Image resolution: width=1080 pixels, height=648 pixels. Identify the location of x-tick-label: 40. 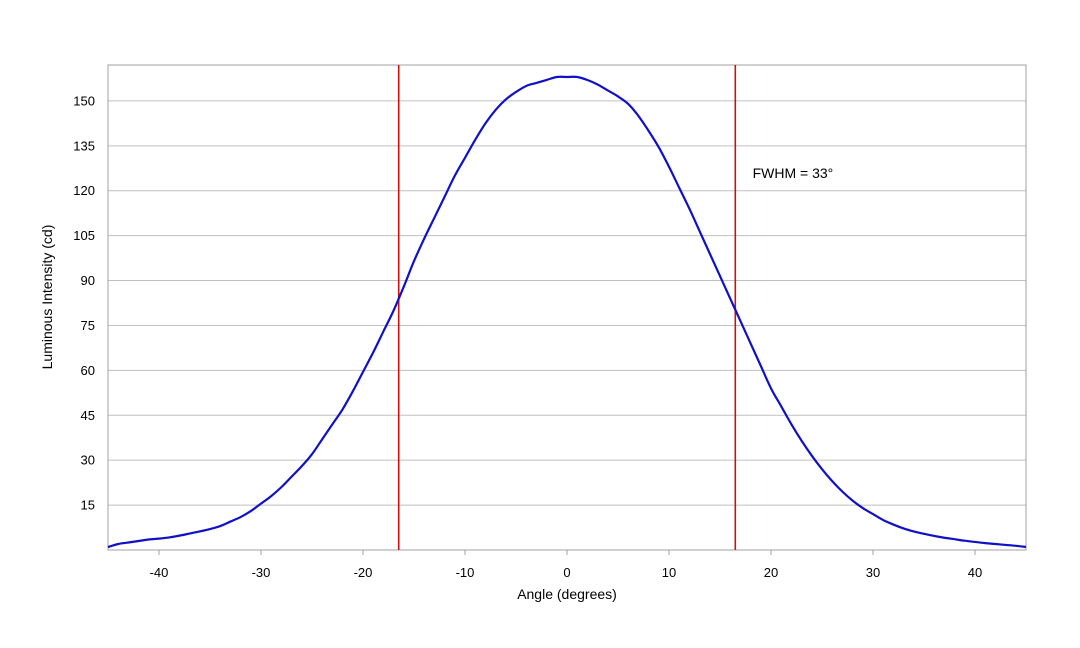
(975, 572).